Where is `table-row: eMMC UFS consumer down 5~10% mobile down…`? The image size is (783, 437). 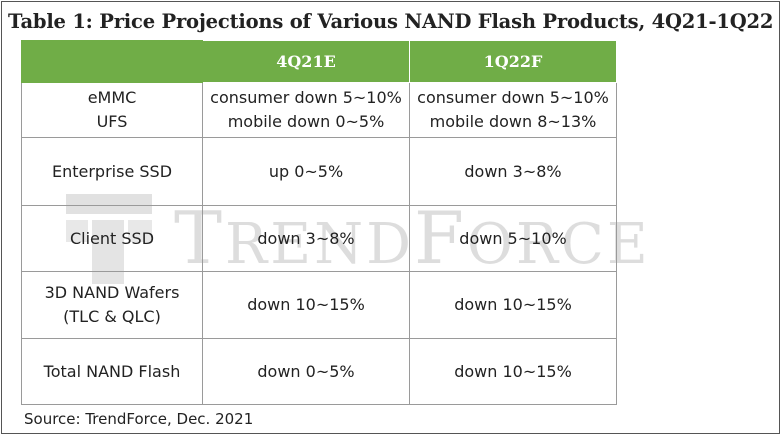
table-row: eMMC UFS consumer down 5~10% mobile down… is located at coordinates (319, 110).